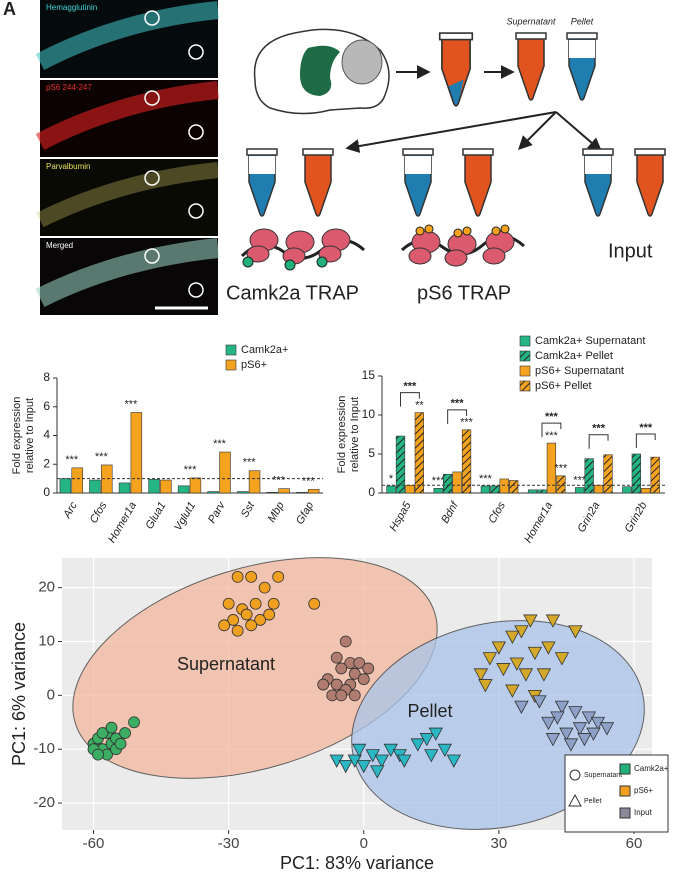 This screenshot has height=875, width=674. I want to click on y-tick-label: 2, so click(46, 463).